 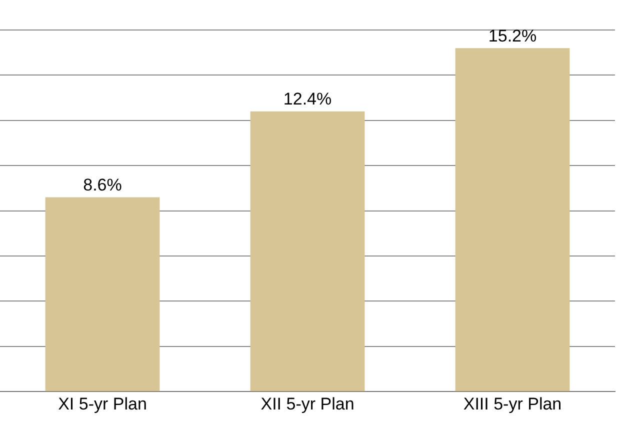 What do you see at coordinates (307, 404) in the screenshot?
I see `x-tick-label: XII 5-yr Plan` at bounding box center [307, 404].